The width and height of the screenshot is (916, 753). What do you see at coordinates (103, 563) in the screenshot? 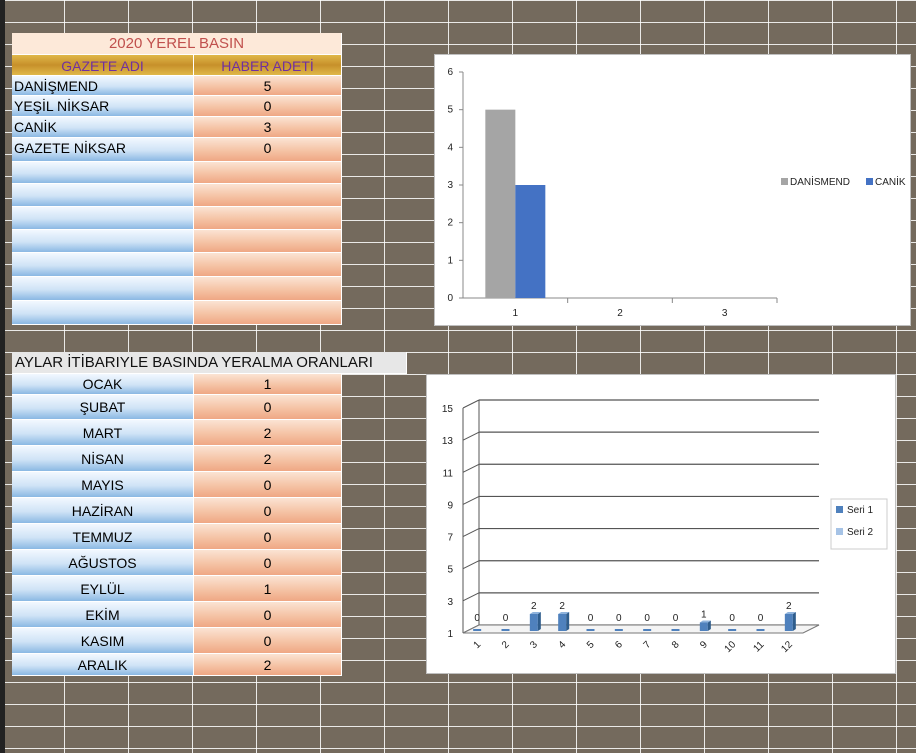
I see `month-name: AĞUSTOS` at bounding box center [103, 563].